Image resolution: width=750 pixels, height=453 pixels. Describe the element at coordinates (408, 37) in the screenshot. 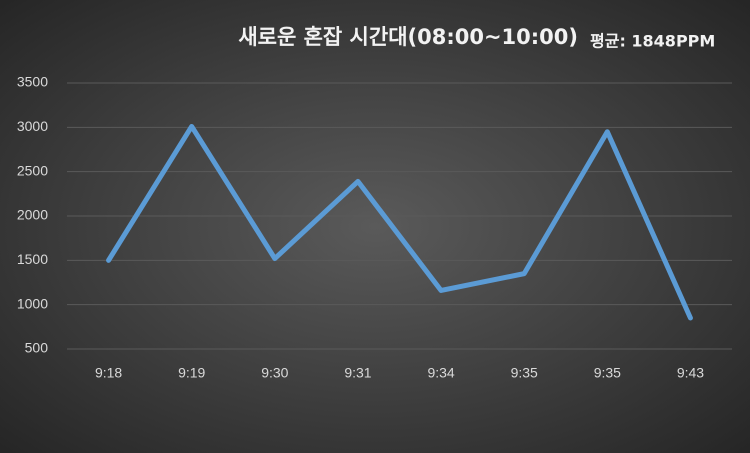

I see `chart-title: 새로운 혼잡 시간대(08:00~10:00)` at that location.